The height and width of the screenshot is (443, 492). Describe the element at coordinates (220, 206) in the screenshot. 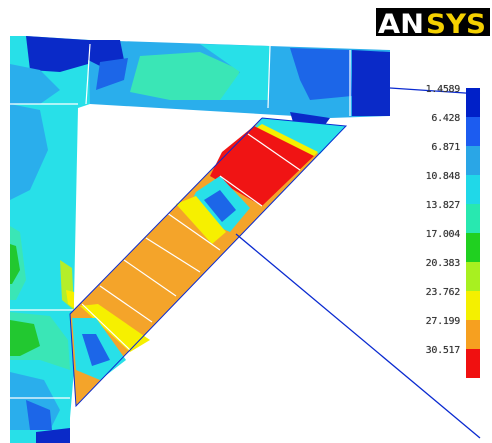

I see `brace-joint-blue` at that location.